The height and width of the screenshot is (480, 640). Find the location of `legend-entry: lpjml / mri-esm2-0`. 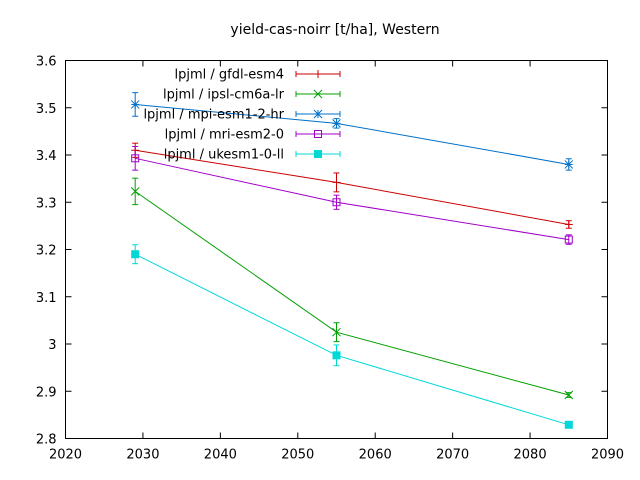

legend-entry: lpjml / mri-esm2-0 is located at coordinates (253, 135).